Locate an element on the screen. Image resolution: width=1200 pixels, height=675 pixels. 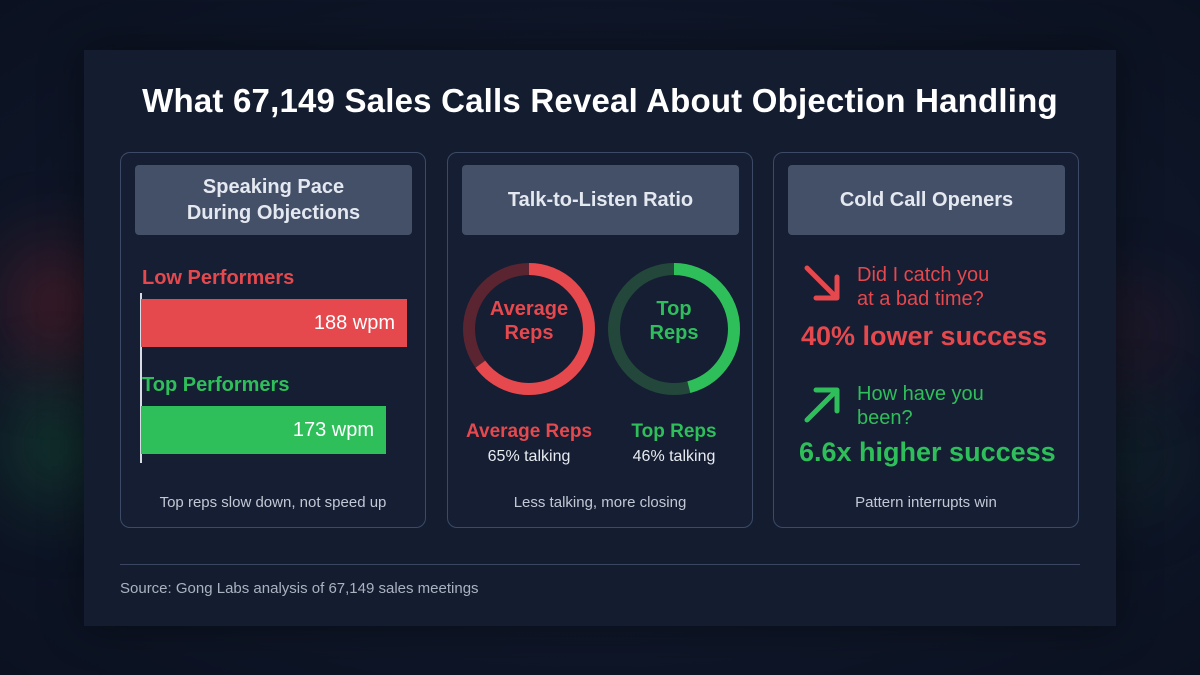
speaking-pace-title-line2: During Objections is located at coordinates (273, 213).